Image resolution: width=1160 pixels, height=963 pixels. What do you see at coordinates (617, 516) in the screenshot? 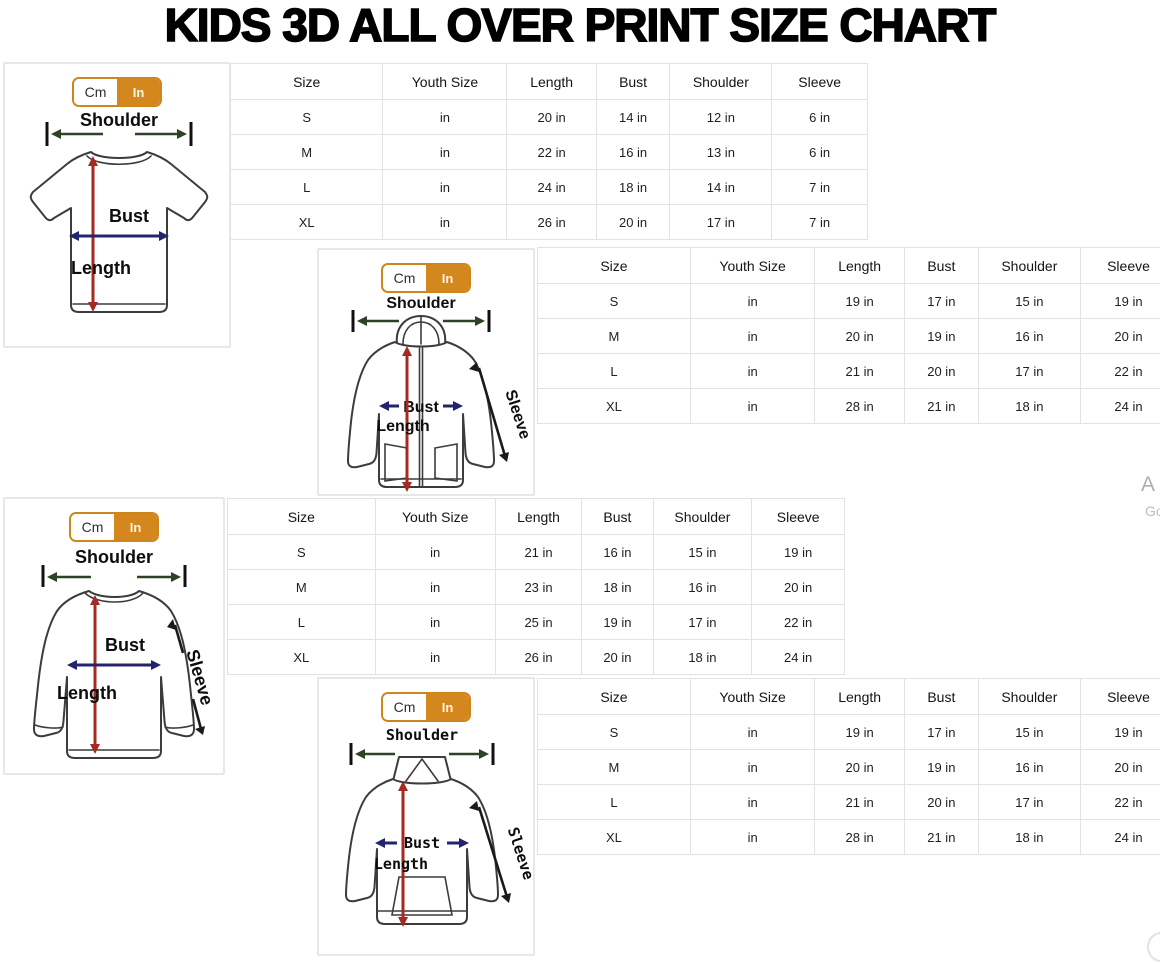
I see `column-header: Bust` at bounding box center [617, 516].